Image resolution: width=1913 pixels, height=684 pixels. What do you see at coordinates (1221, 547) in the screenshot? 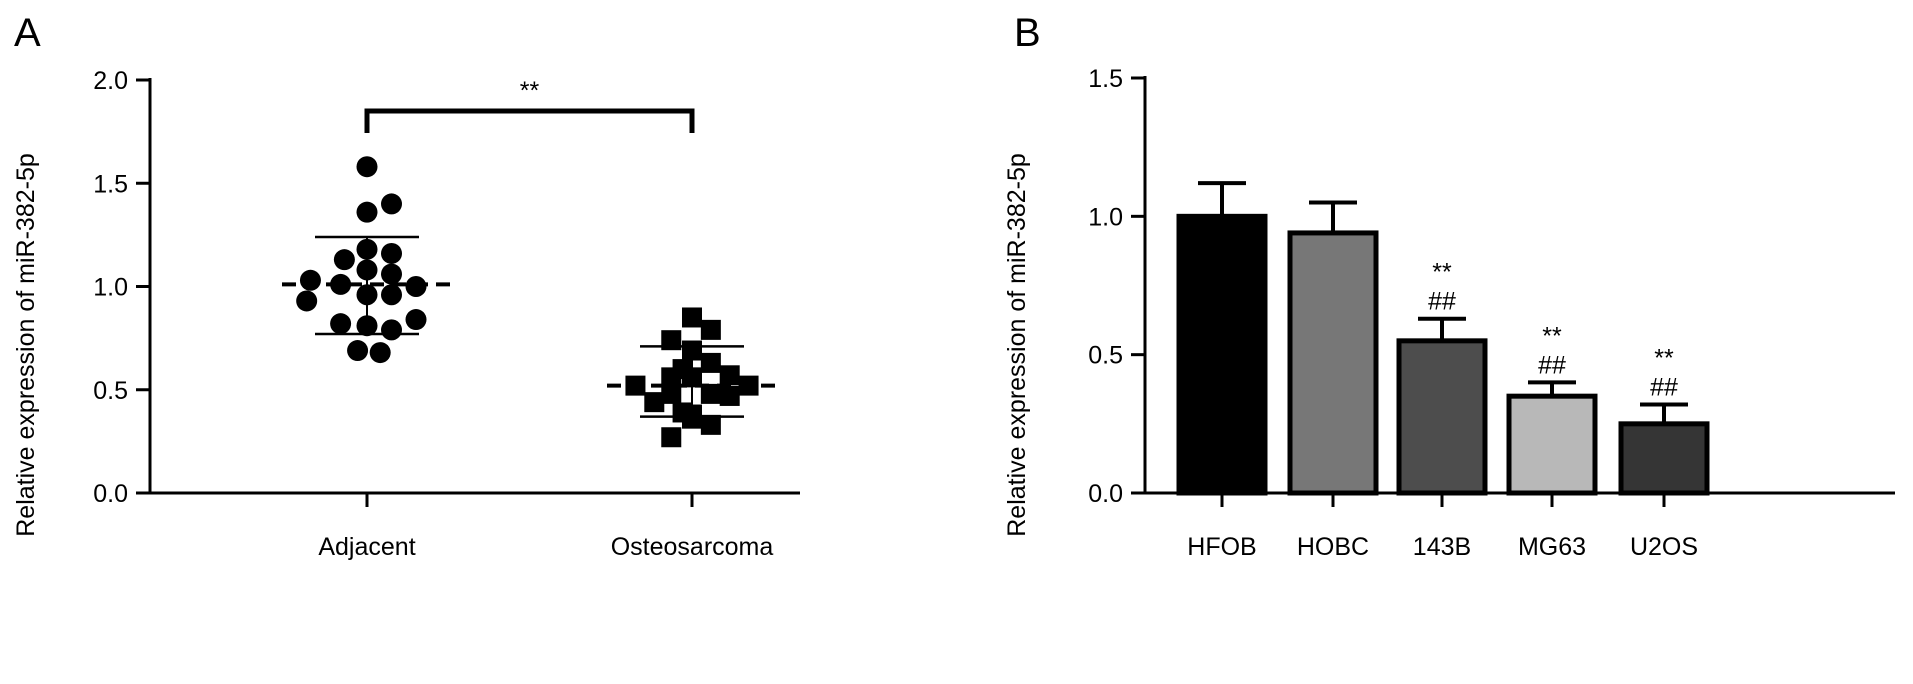
I see `panel-b-x-tick-label: HFOB` at bounding box center [1221, 547].